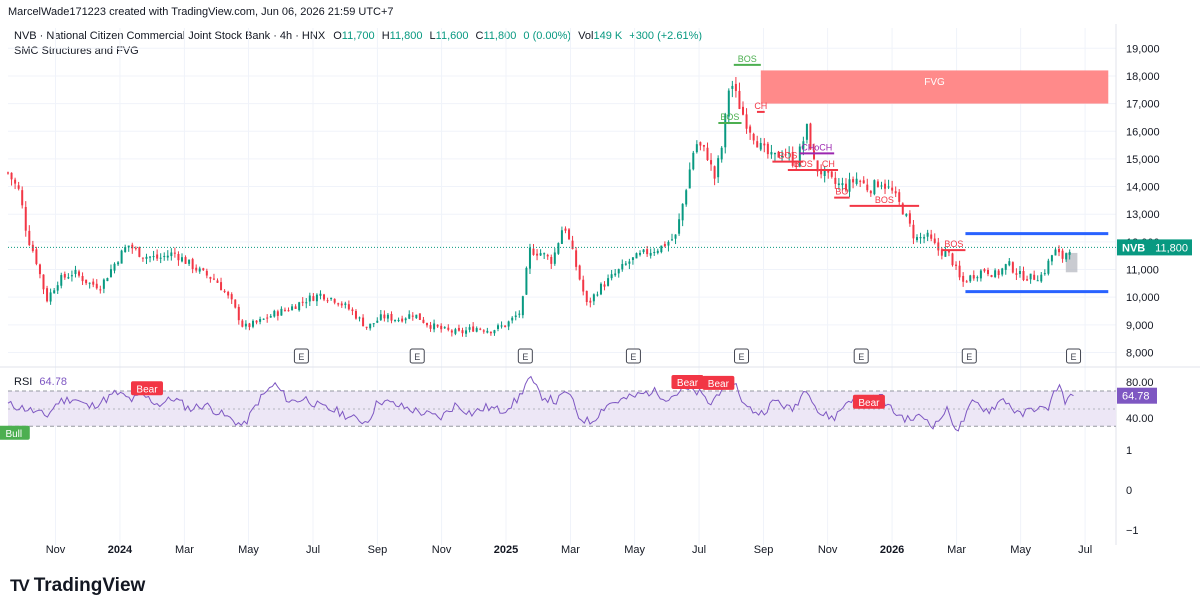  Describe the element at coordinates (1143, 160) in the screenshot. I see `price-tick-label: 15,000` at that location.